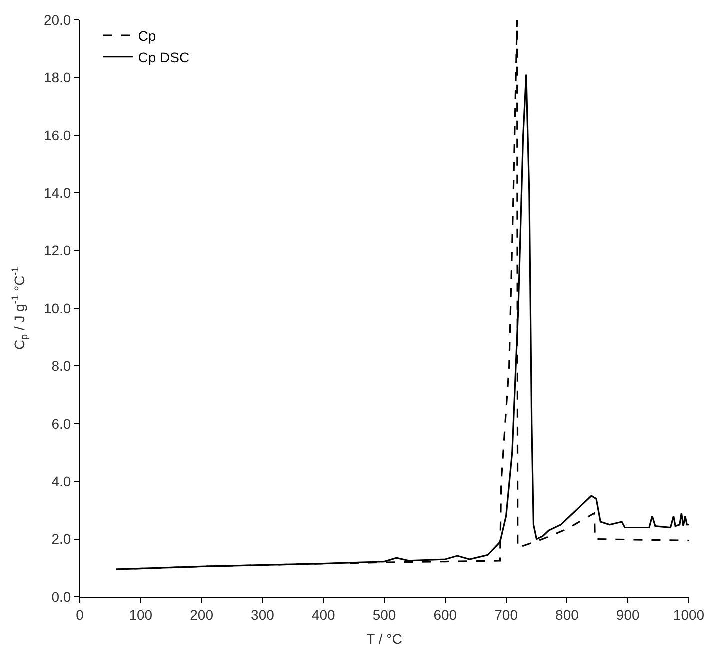 The height and width of the screenshot is (657, 717). I want to click on y-tick-label: 0.0, so click(62, 596).